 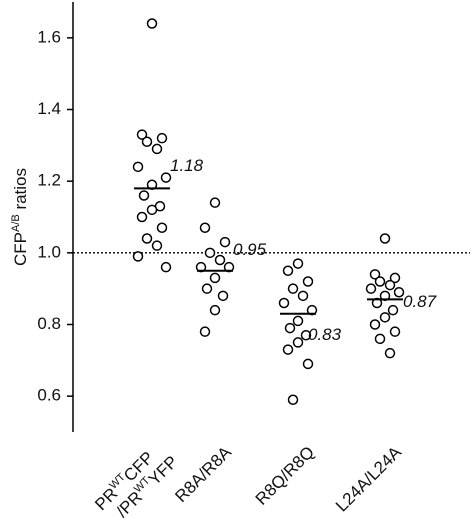 What do you see at coordinates (49, 395) in the screenshot?
I see `y-tick-label: 0.6` at bounding box center [49, 395].